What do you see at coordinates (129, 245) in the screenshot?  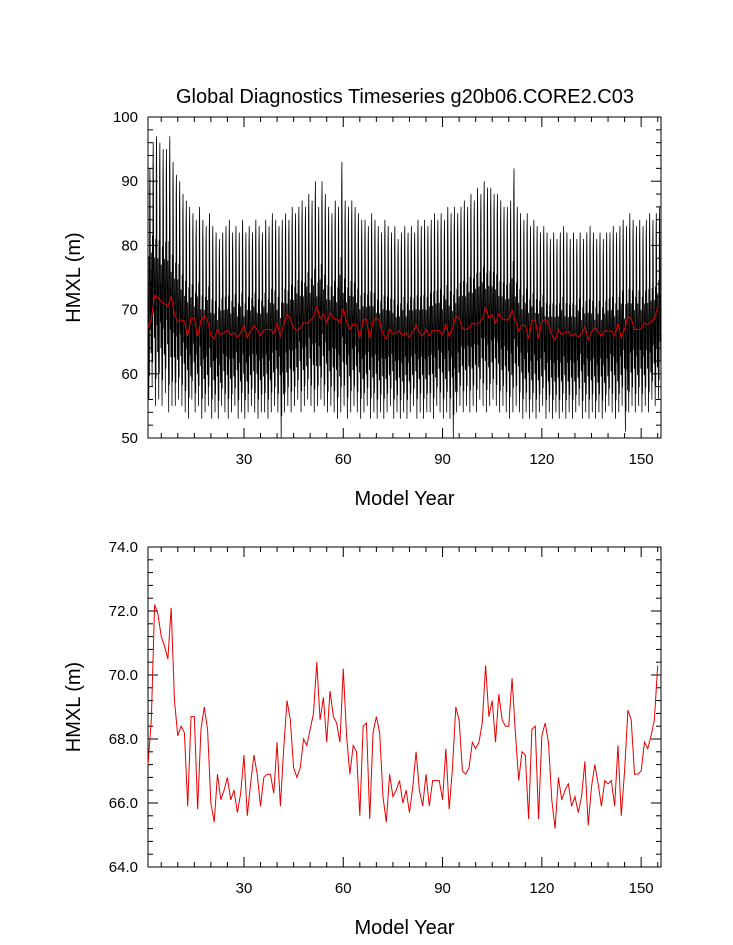 I see `y-tick-label: 80` at bounding box center [129, 245].